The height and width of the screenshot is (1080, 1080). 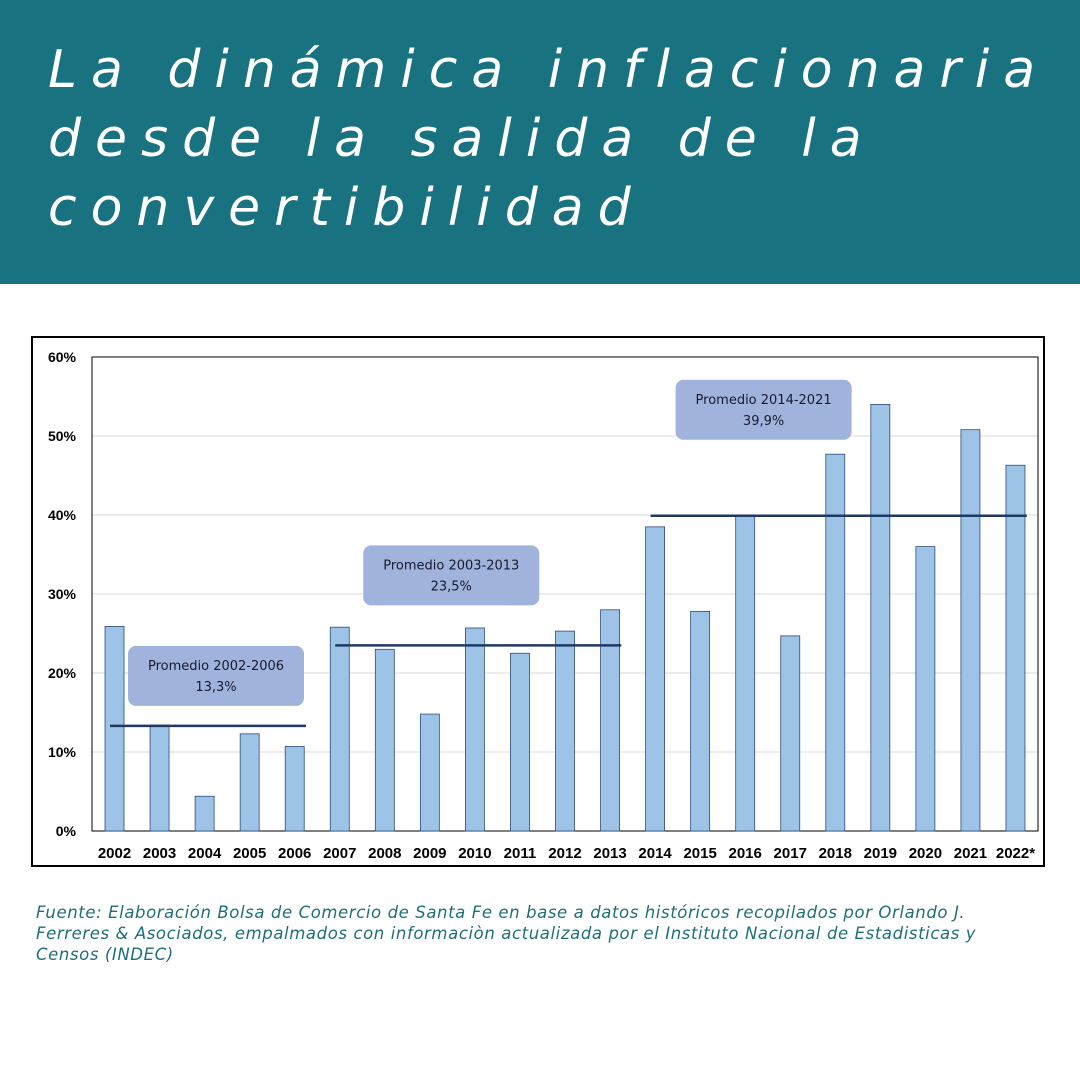 I want to click on x-tick-label: 2015, so click(x=699, y=853).